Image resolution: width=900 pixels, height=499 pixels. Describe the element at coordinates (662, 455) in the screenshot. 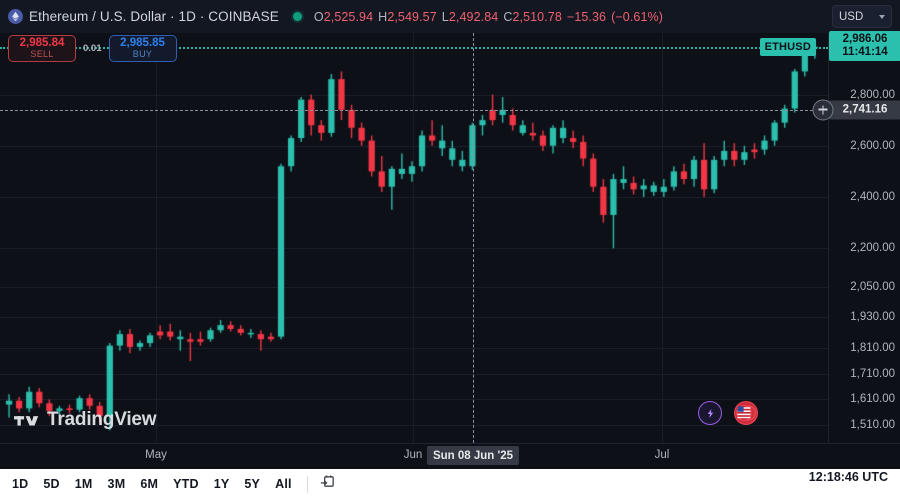

I see `time-label: Jul` at that location.